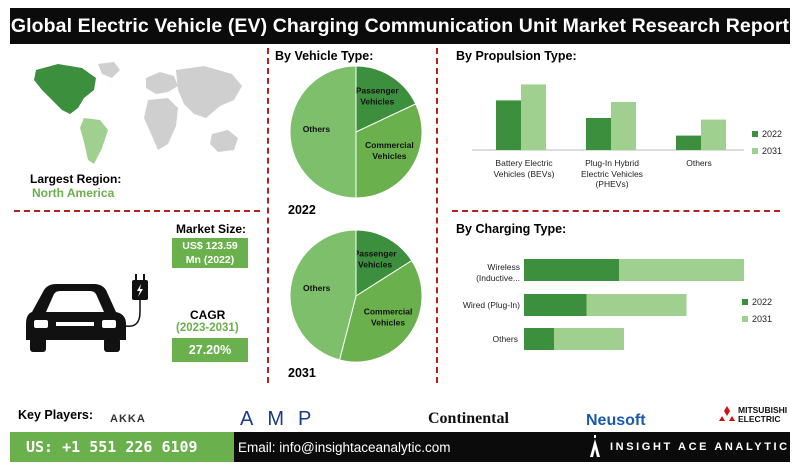  I want to click on pie-2022-label-2: Others, so click(317, 129).